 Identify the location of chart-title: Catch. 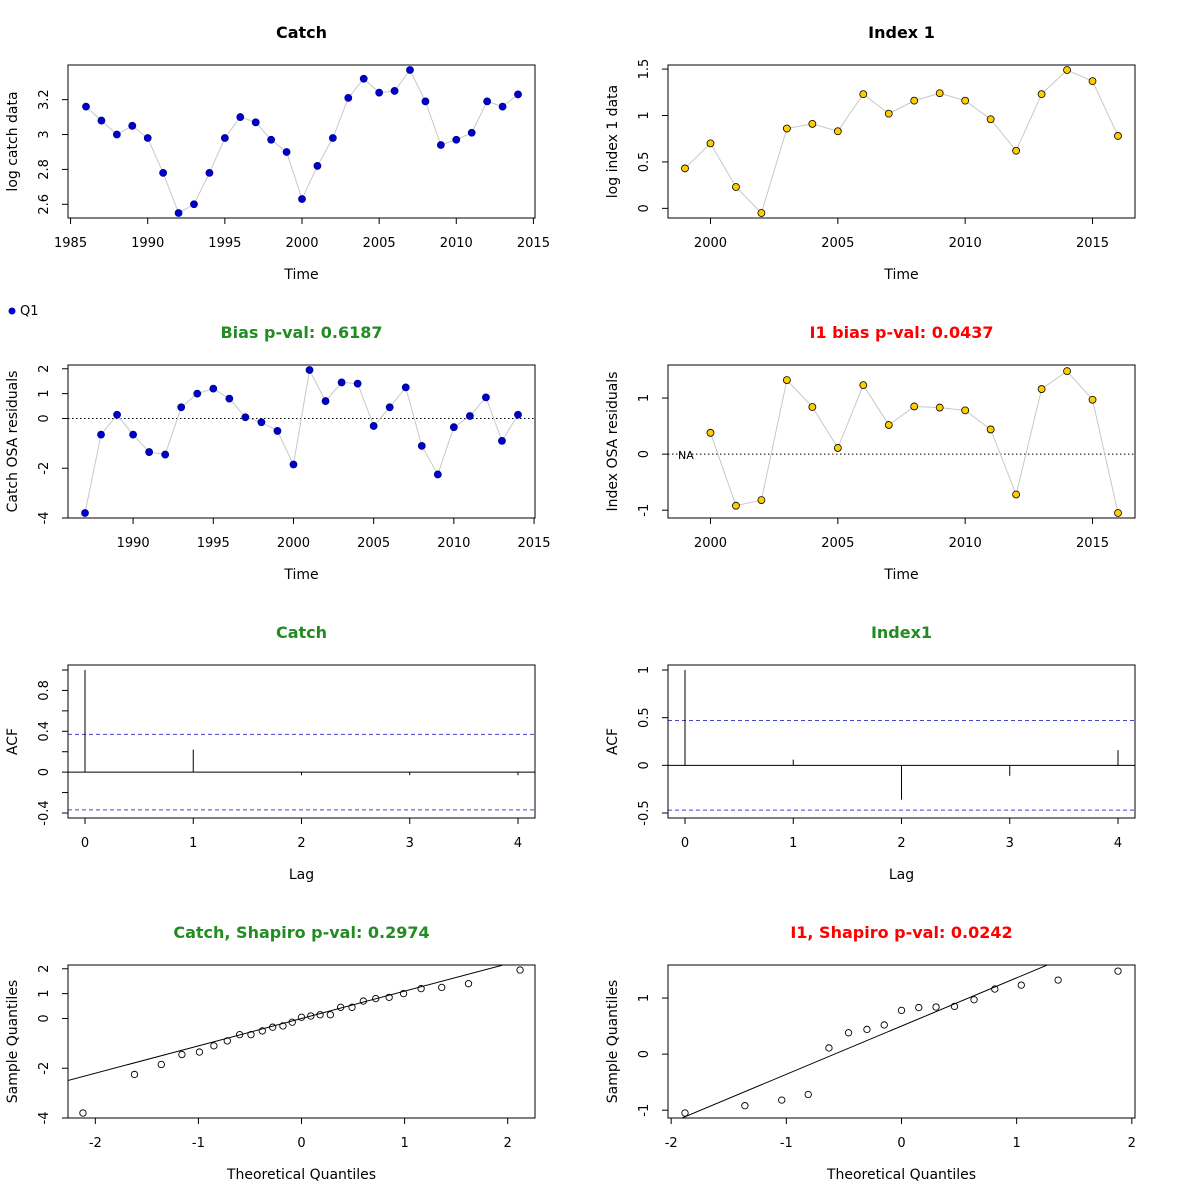
(301, 632).